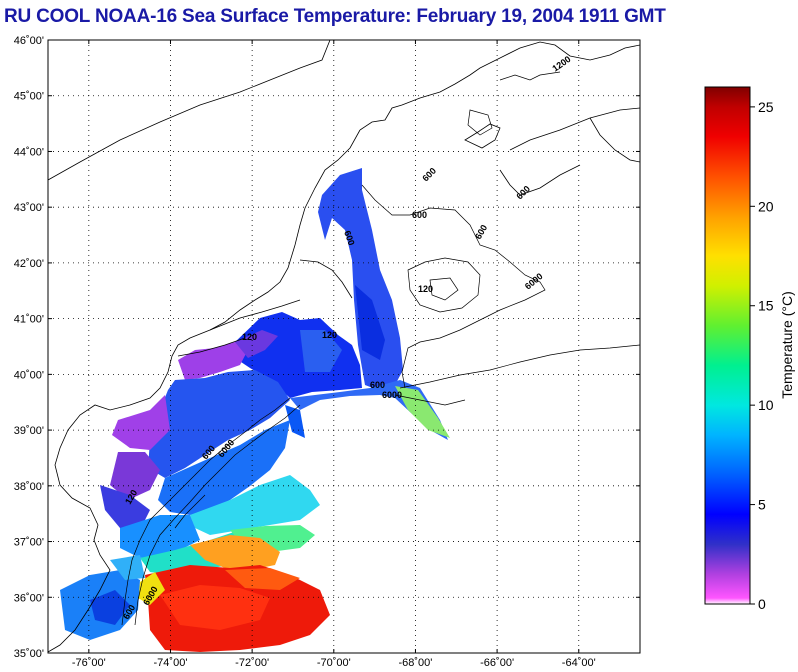 The height and width of the screenshot is (672, 798). Describe the element at coordinates (29, 543) in the screenshot. I see `latitude-label: 37˚00'` at that location.